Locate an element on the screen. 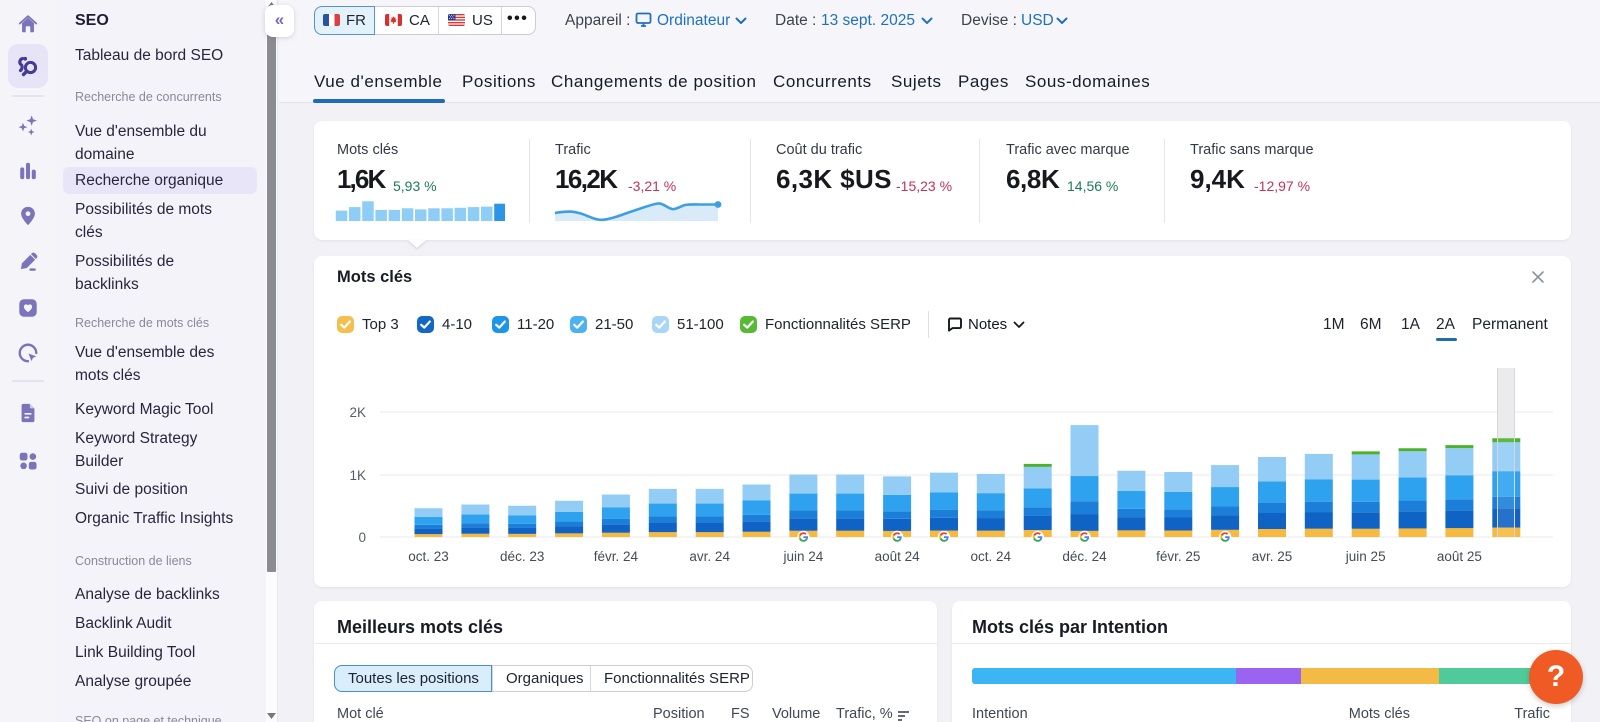 The image size is (1600, 722). svg-text: août 24 is located at coordinates (898, 556).